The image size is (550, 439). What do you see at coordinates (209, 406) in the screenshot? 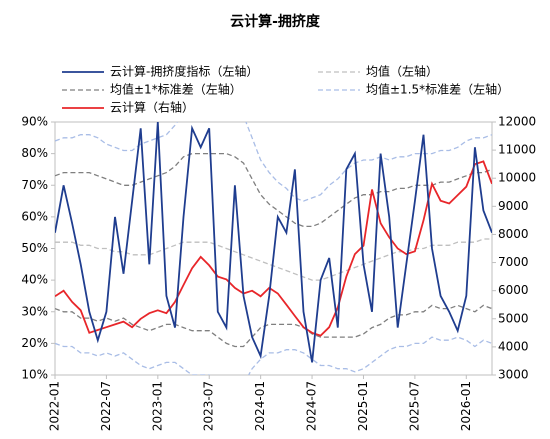
I see `x-tick-label: 2023-07` at bounding box center [209, 406].